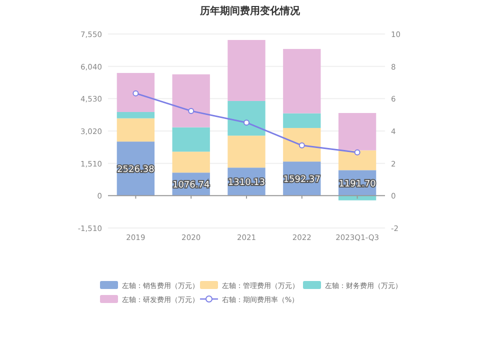 The width and height of the screenshot is (500, 338). Describe the element at coordinates (247, 183) in the screenshot. I see `data-label: 1310.13` at that location.